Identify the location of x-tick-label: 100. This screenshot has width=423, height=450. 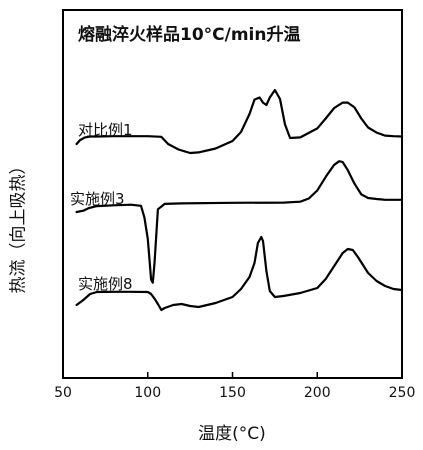
(147, 393).